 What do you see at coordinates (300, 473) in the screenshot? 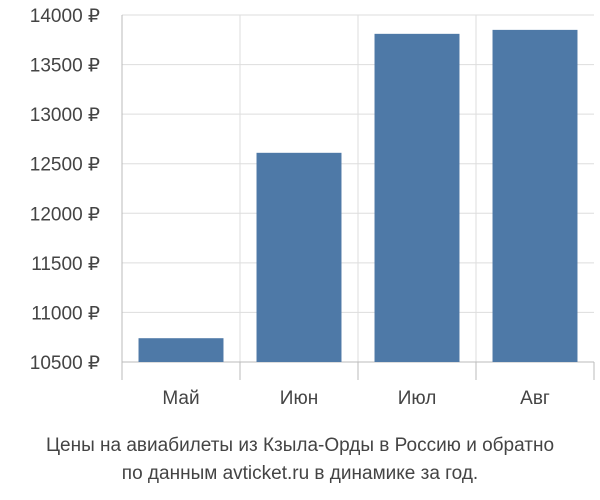
I see `chart-caption-line-2: по данным avticket.ru в динамике за год.` at bounding box center [300, 473].